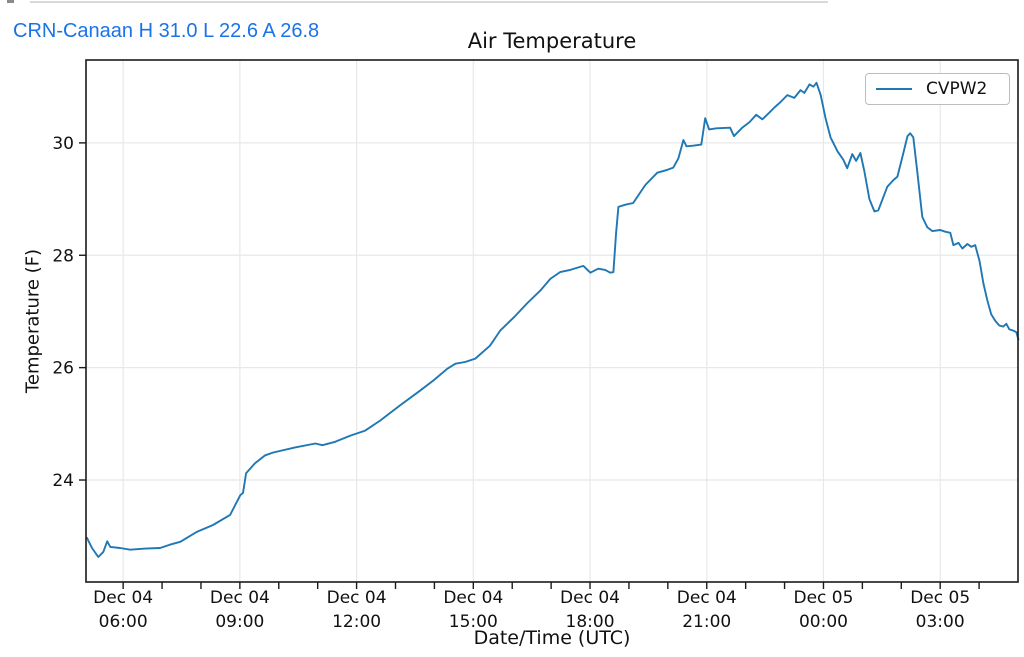  What do you see at coordinates (63, 369) in the screenshot?
I see `y-tick-label: 26` at bounding box center [63, 369].